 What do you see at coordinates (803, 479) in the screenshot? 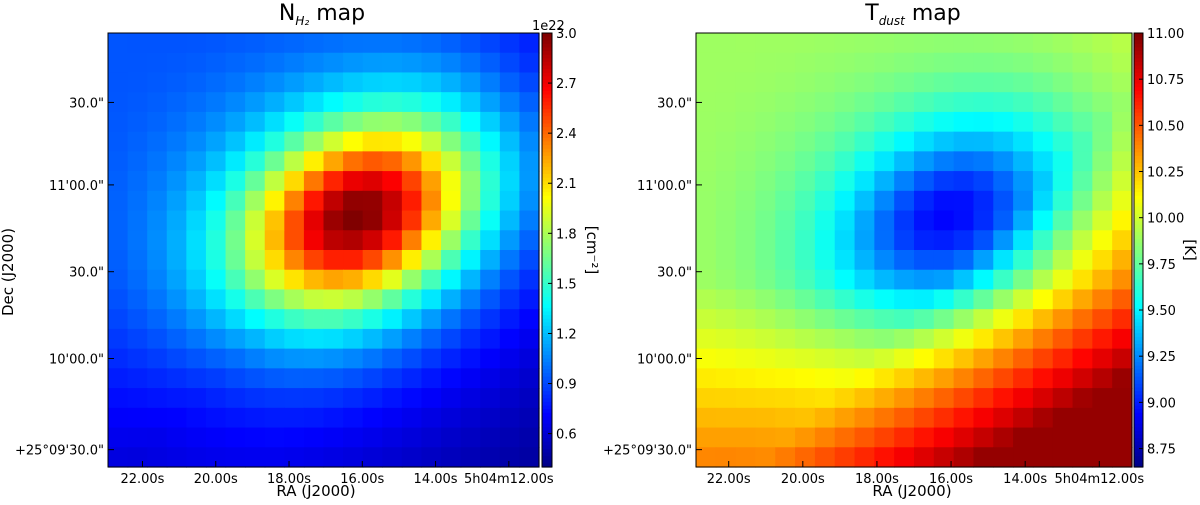
I see `x-tick-label: 20.00s` at bounding box center [803, 479].